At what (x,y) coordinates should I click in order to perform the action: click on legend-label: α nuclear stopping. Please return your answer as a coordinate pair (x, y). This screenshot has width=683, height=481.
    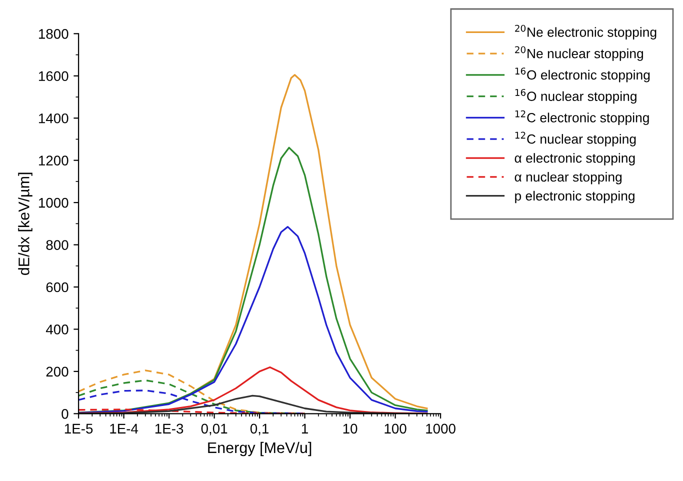
    Looking at the image, I should click on (568, 178).